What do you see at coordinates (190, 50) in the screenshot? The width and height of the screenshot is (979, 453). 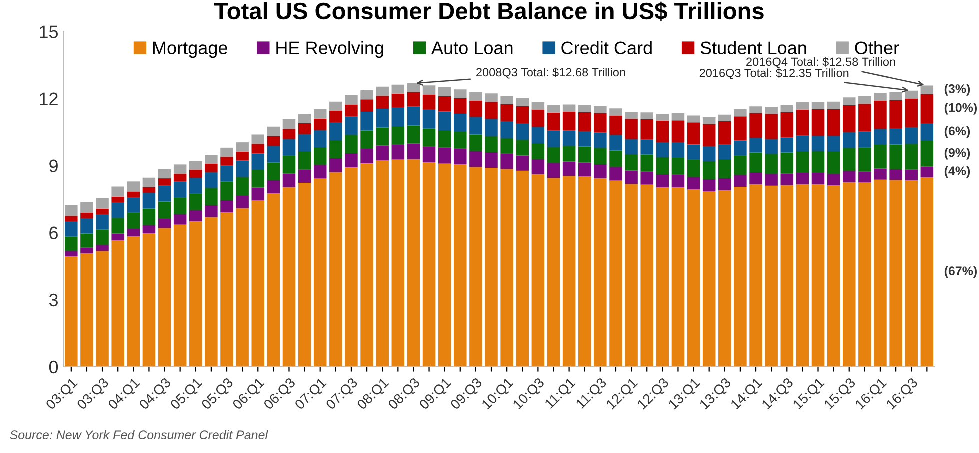 I see `legend-label: Mortgage` at bounding box center [190, 50].